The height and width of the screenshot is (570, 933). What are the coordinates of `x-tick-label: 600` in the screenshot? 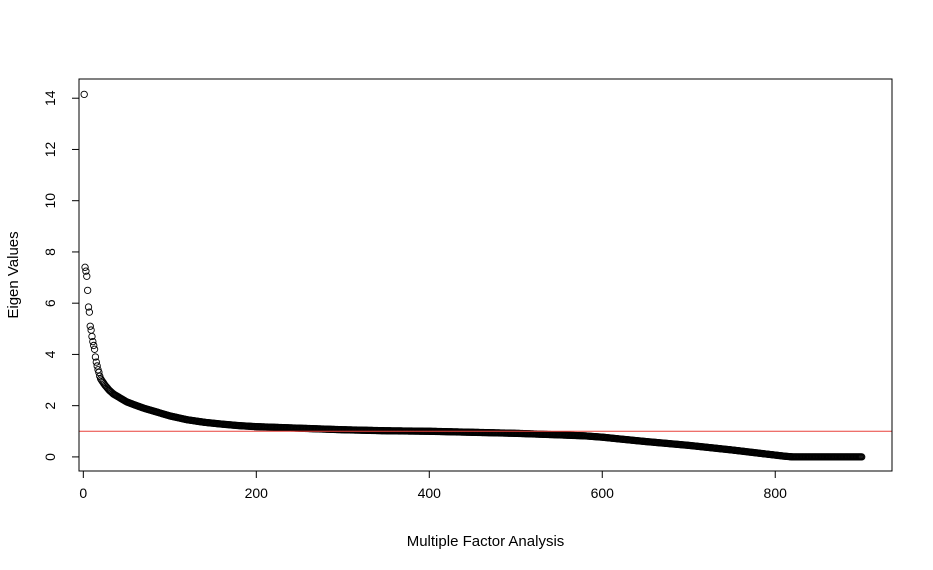 It's located at (603, 493).